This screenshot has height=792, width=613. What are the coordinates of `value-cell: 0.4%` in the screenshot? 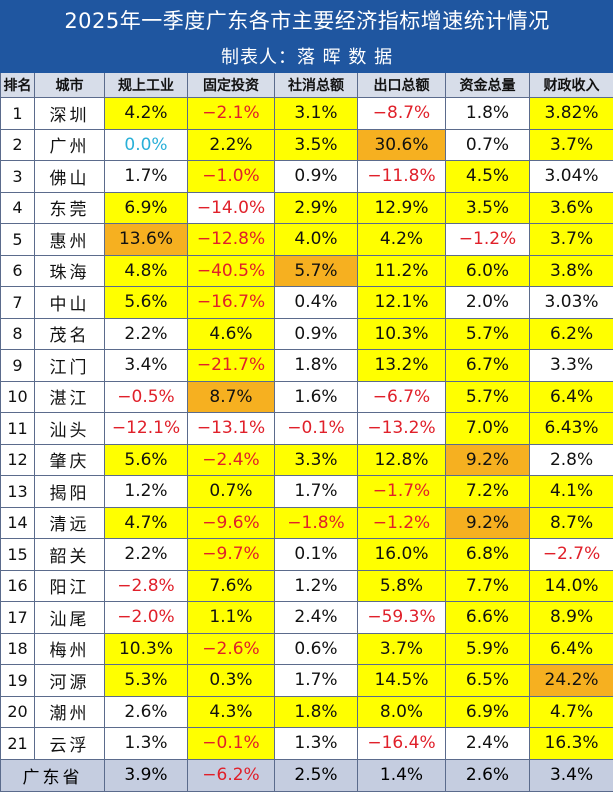 It's located at (316, 303).